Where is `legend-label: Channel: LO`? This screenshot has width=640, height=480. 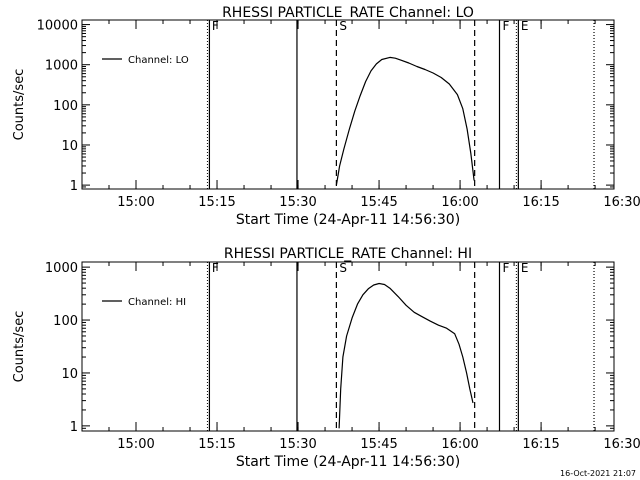 legend-label: Channel: LO is located at coordinates (158, 60).